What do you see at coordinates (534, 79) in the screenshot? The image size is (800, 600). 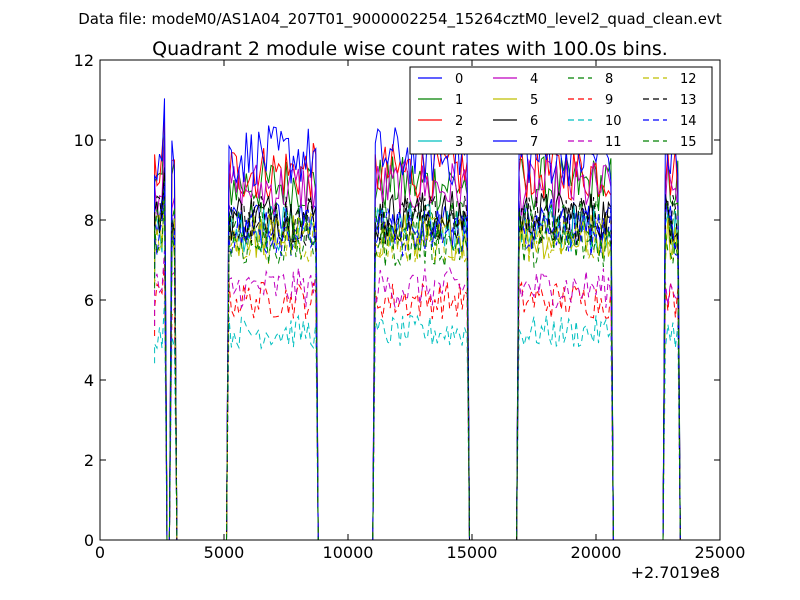 I see `legend-label-4: 4` at bounding box center [534, 79].